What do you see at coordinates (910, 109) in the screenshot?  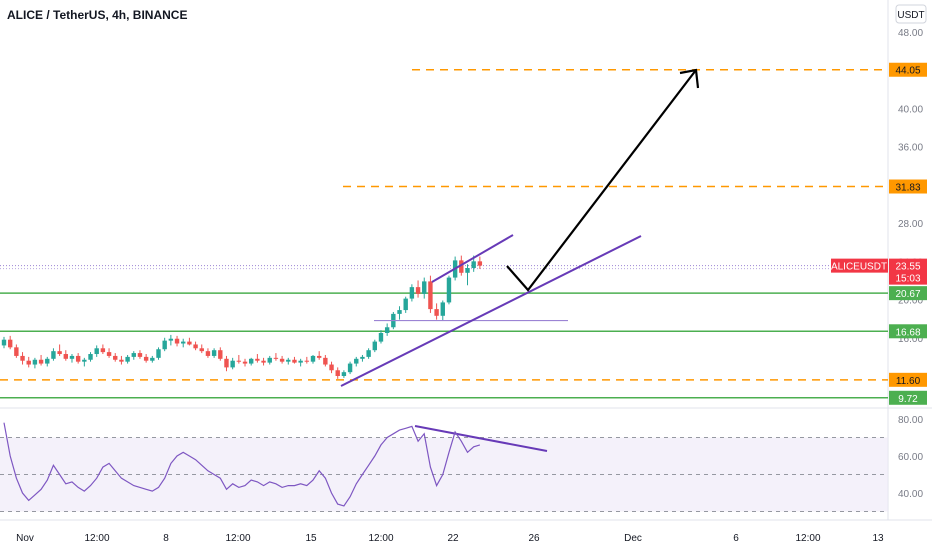 I see `price-tick-label: 40.00` at bounding box center [910, 109].